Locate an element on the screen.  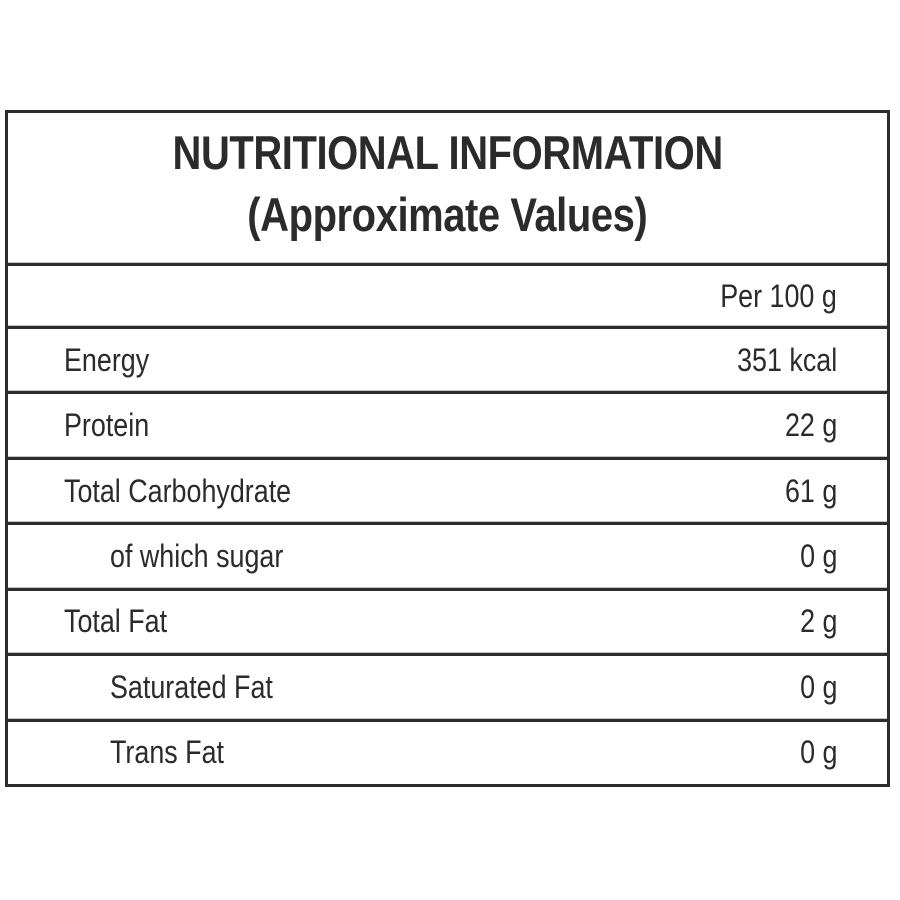
nutrient-row-total-carbohydrate: Total Carbohydrate 61 g is located at coordinates (447, 491).